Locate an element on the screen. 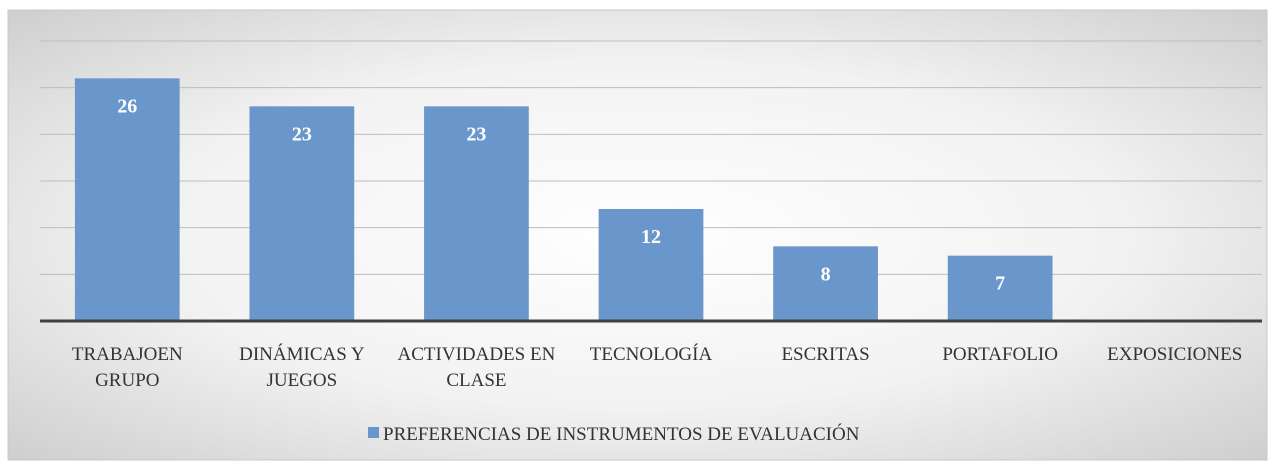 Image resolution: width=1275 pixels, height=461 pixels. data-label: 8 is located at coordinates (826, 274).